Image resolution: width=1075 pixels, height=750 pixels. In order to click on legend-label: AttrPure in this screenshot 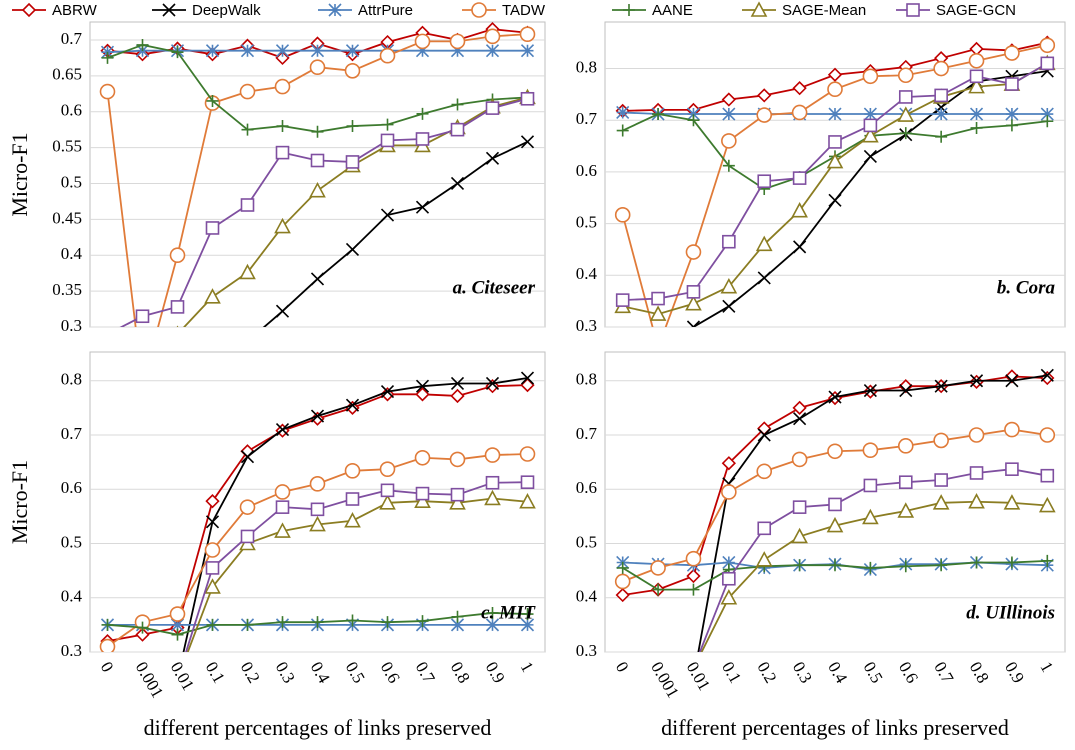, I will do `click(385, 10)`.